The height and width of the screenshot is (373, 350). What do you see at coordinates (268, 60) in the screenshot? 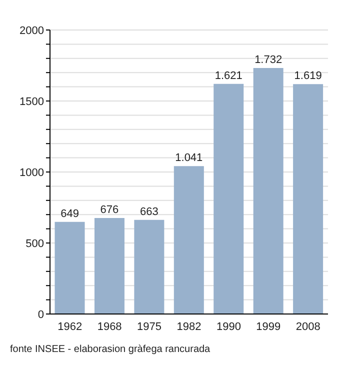
I see `data-label: 1.732` at bounding box center [268, 60].